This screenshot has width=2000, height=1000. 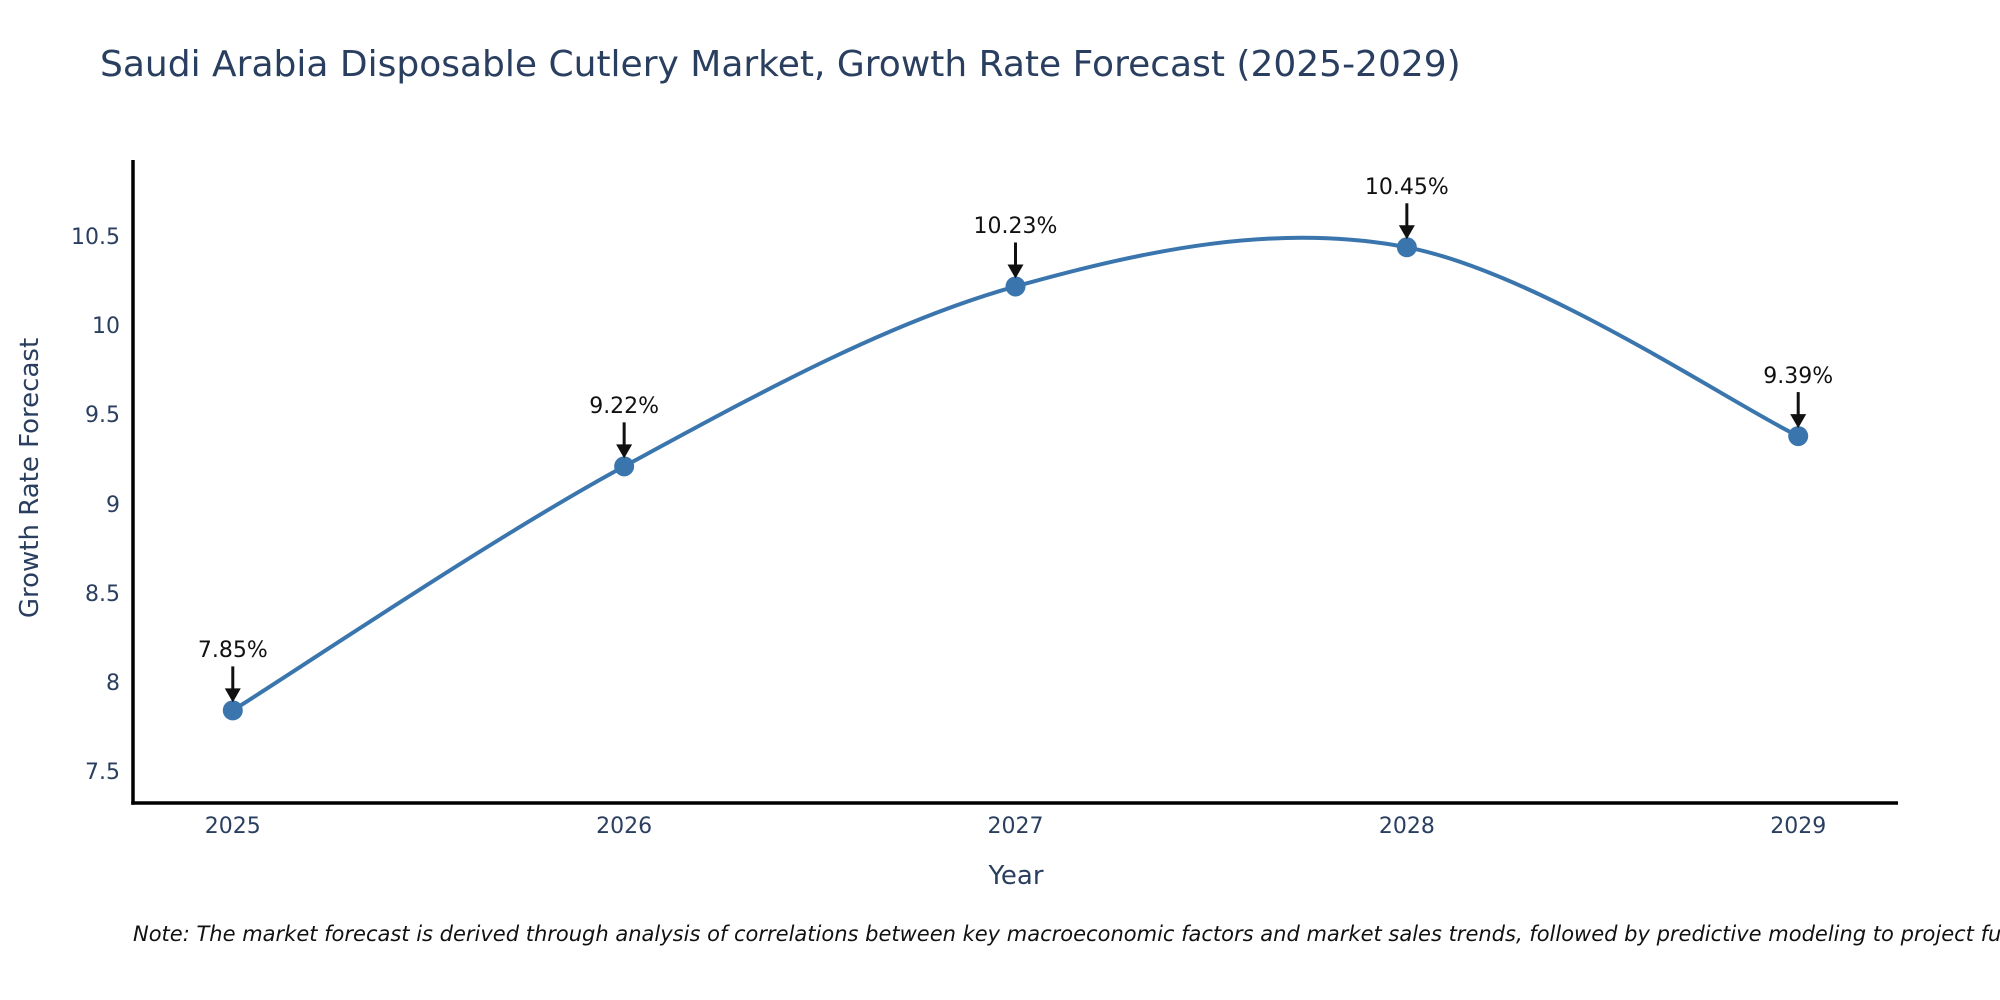 What do you see at coordinates (1798, 377) in the screenshot?
I see `data-point-value-label: 9.39%` at bounding box center [1798, 377].